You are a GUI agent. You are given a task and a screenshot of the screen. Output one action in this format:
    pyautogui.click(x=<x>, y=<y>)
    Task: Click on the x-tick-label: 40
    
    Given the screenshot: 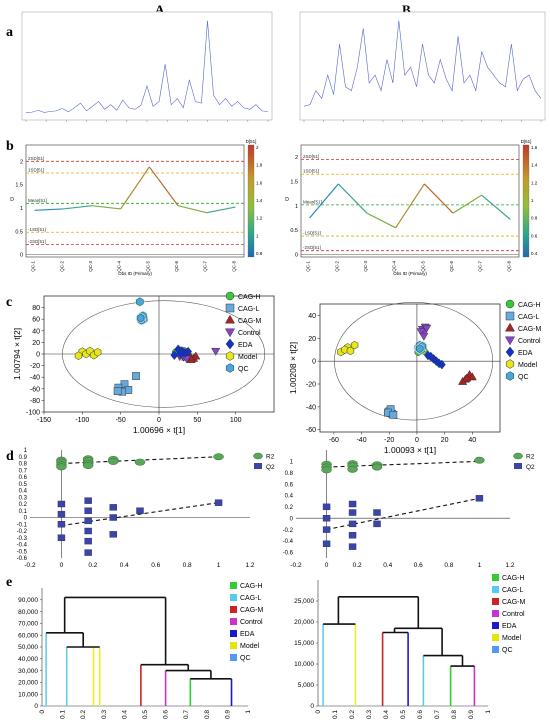 What is the action you would take?
    pyautogui.click(x=472, y=440)
    